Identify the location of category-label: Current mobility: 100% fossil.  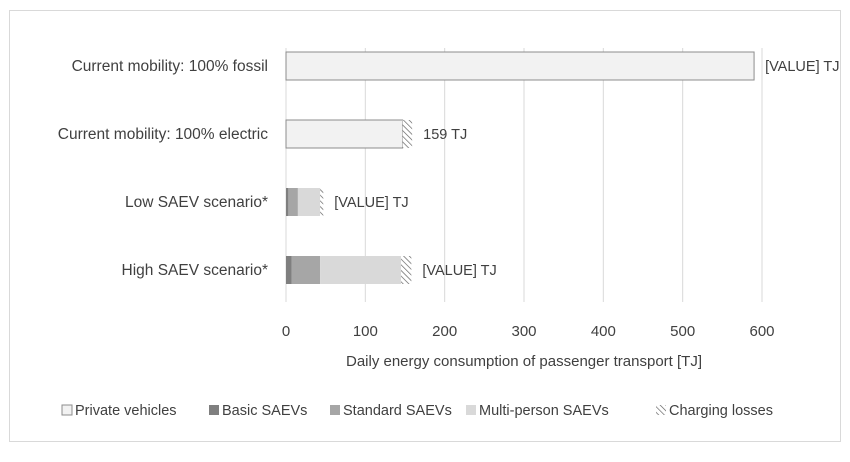
(170, 66).